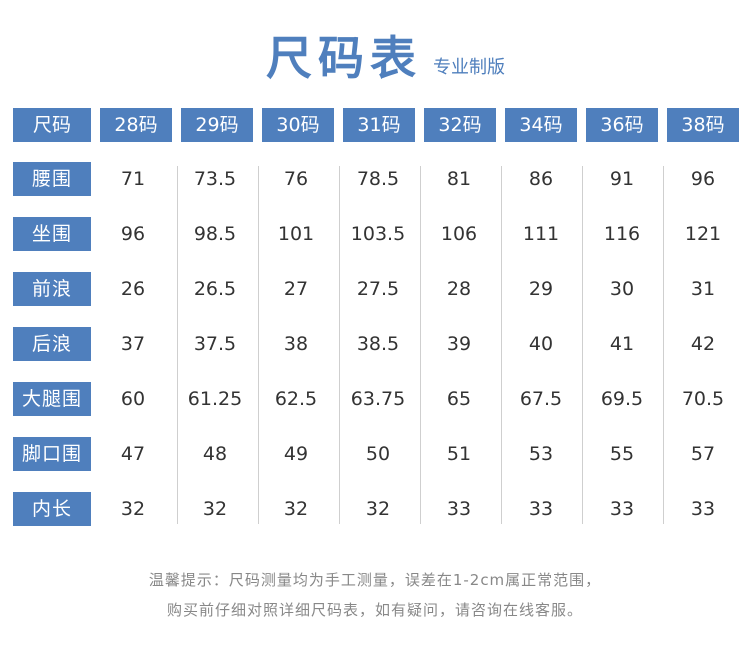 The width and height of the screenshot is (750, 650). What do you see at coordinates (703, 344) in the screenshot?
I see `table-cell: 42` at bounding box center [703, 344].